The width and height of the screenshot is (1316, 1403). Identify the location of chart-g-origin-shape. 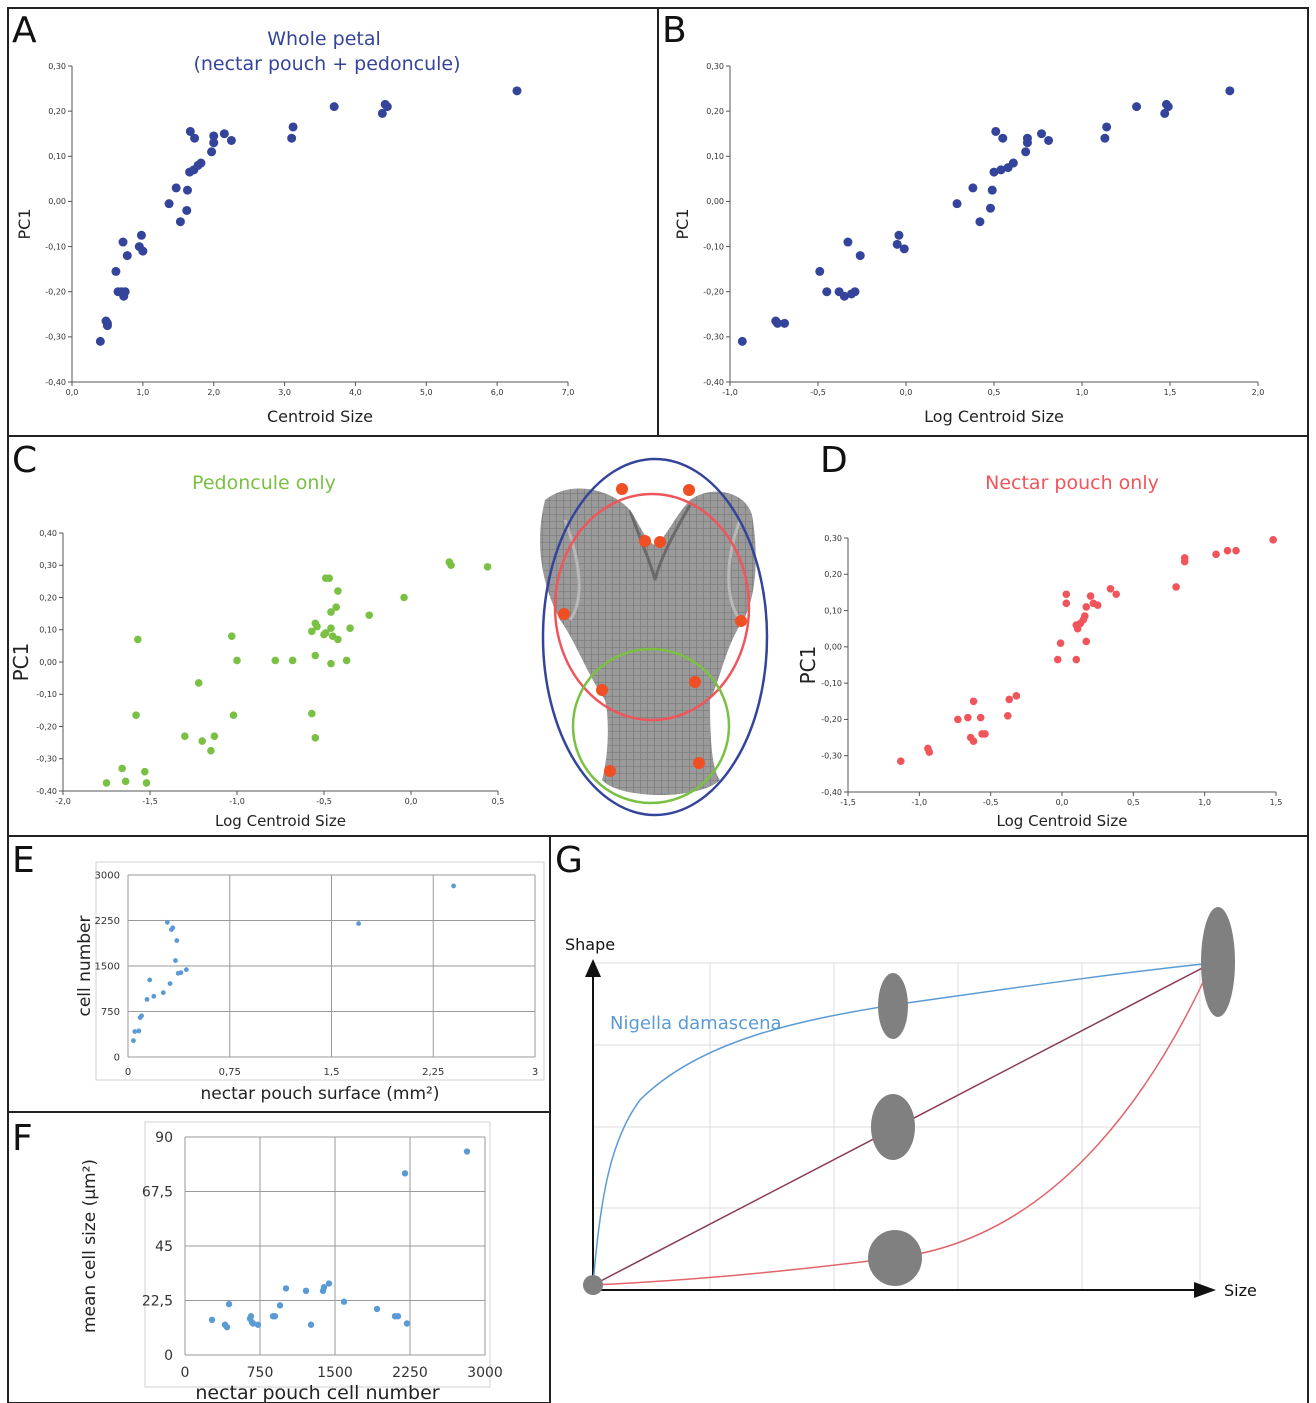
(593, 1285).